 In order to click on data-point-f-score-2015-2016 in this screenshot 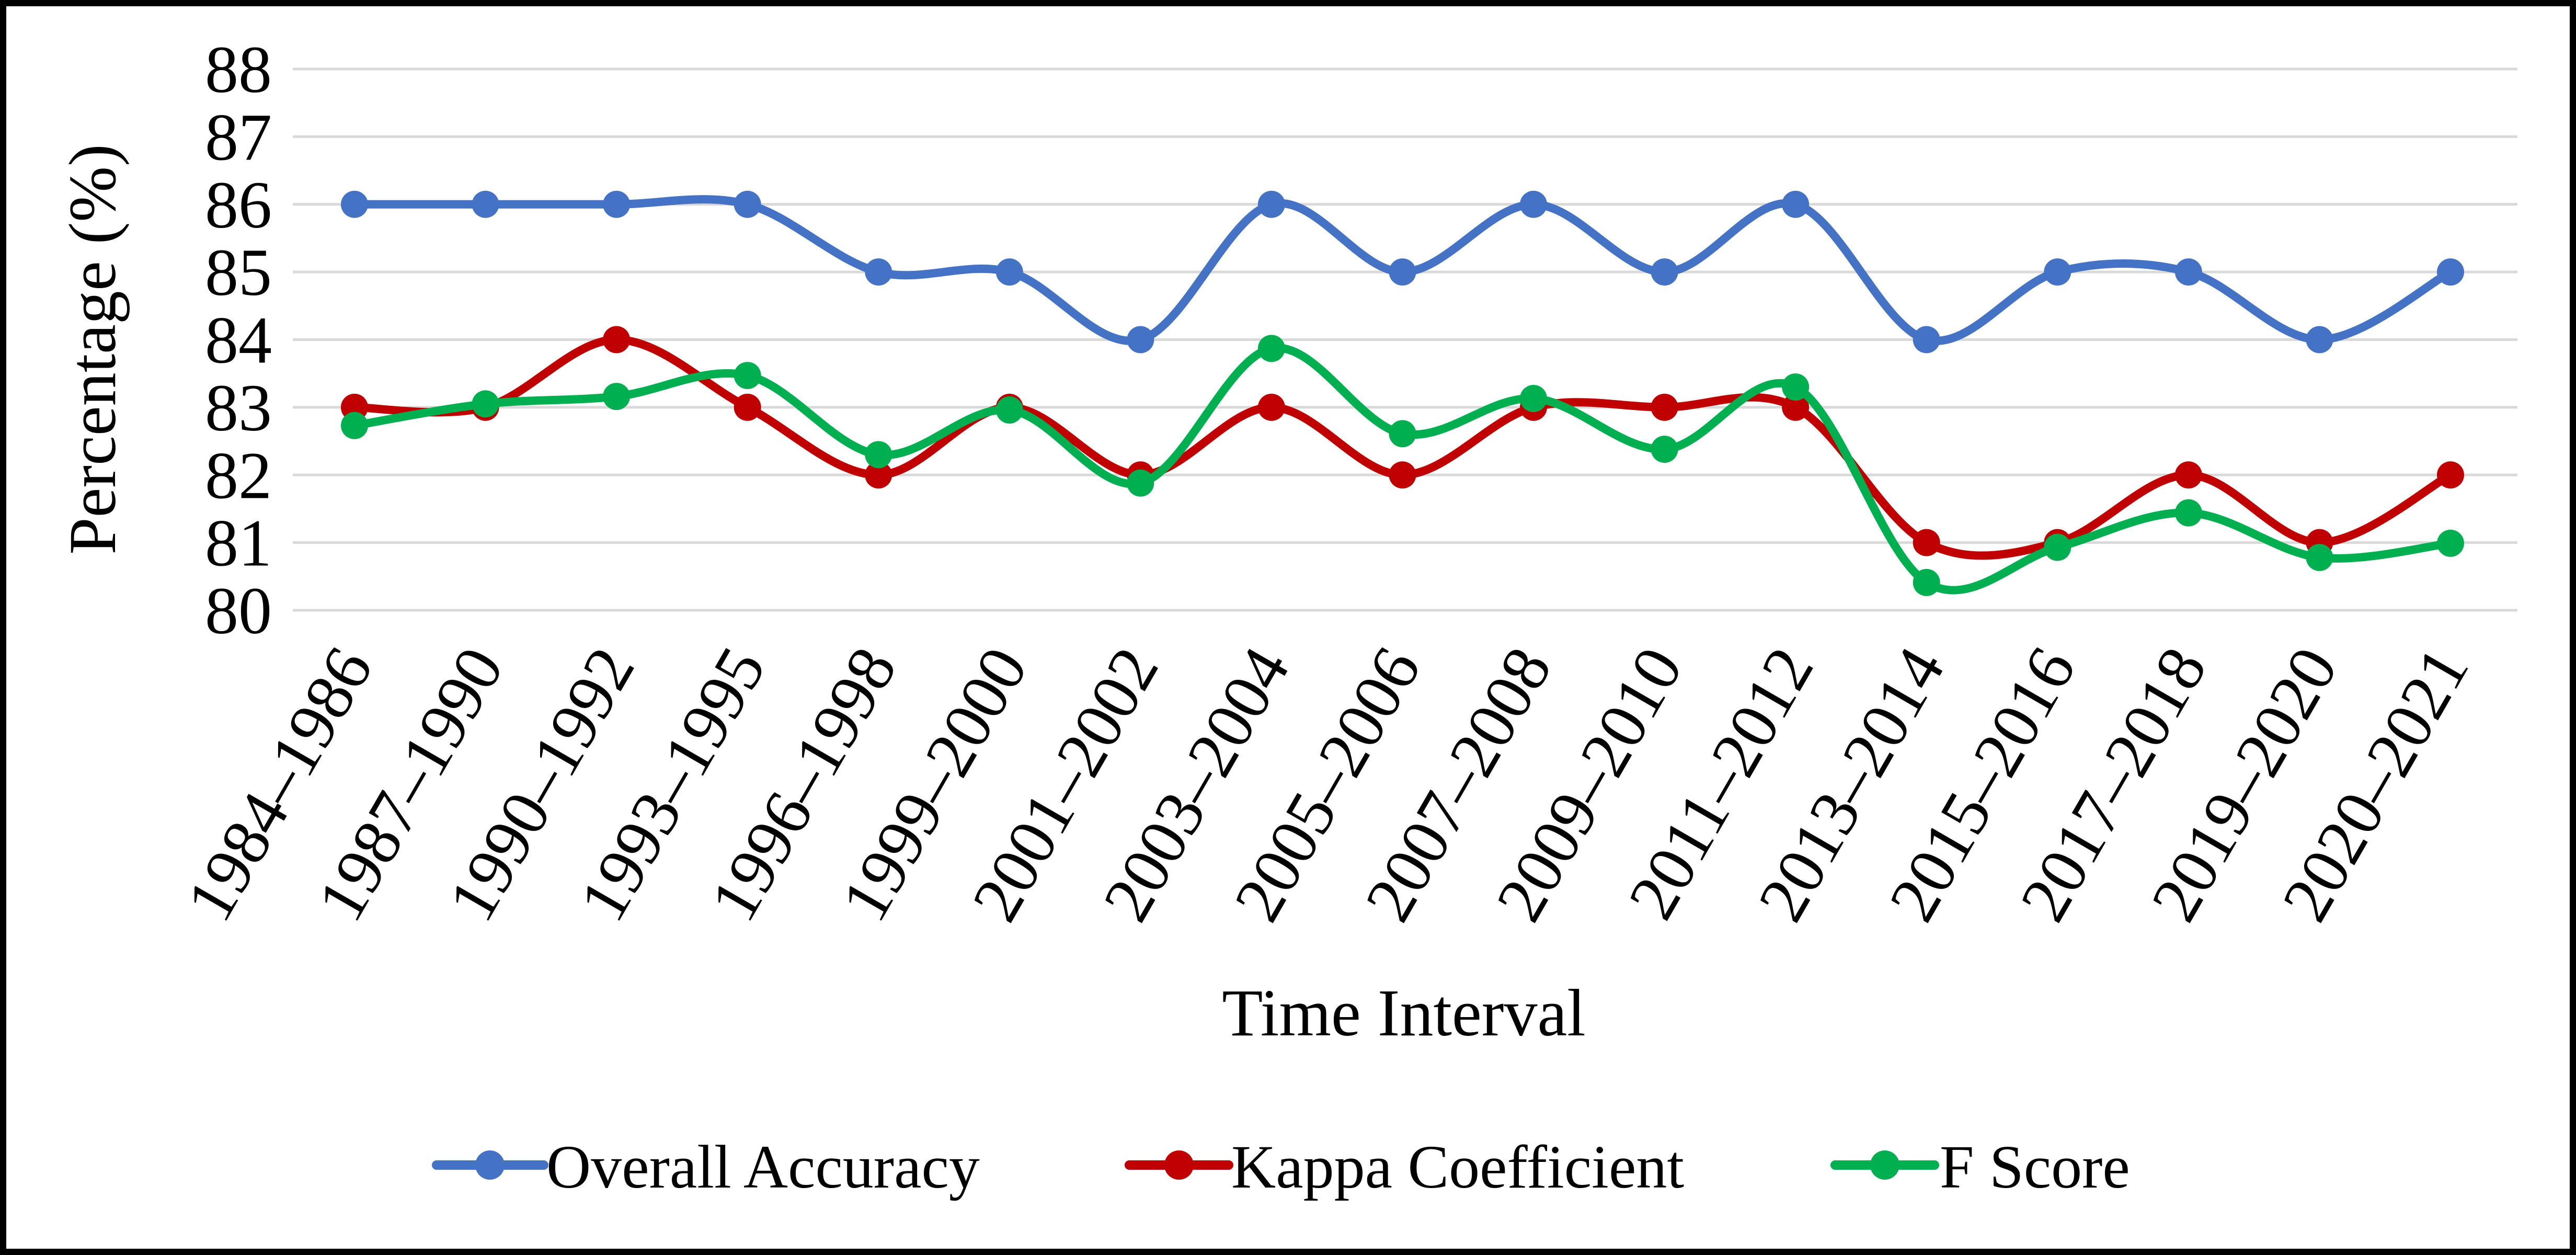, I will do `click(2057, 547)`.